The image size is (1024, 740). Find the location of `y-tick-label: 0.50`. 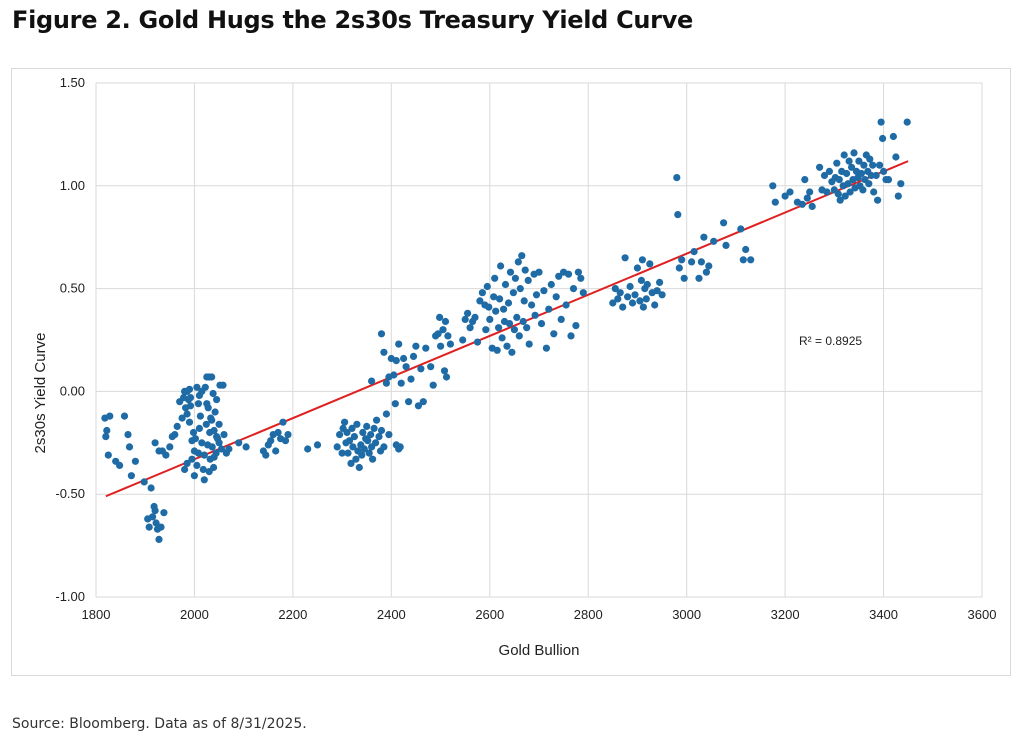

y-tick-label: 0.50 is located at coordinates (72, 288).